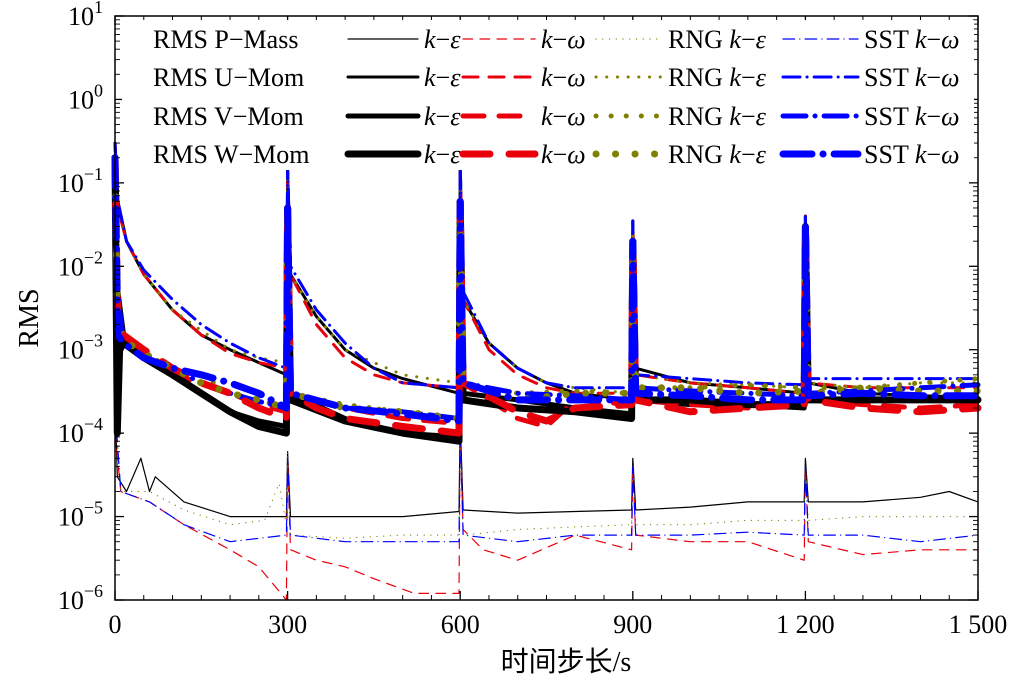  I want to click on y-tick-label: 10⁻⁴, so click(80, 431).